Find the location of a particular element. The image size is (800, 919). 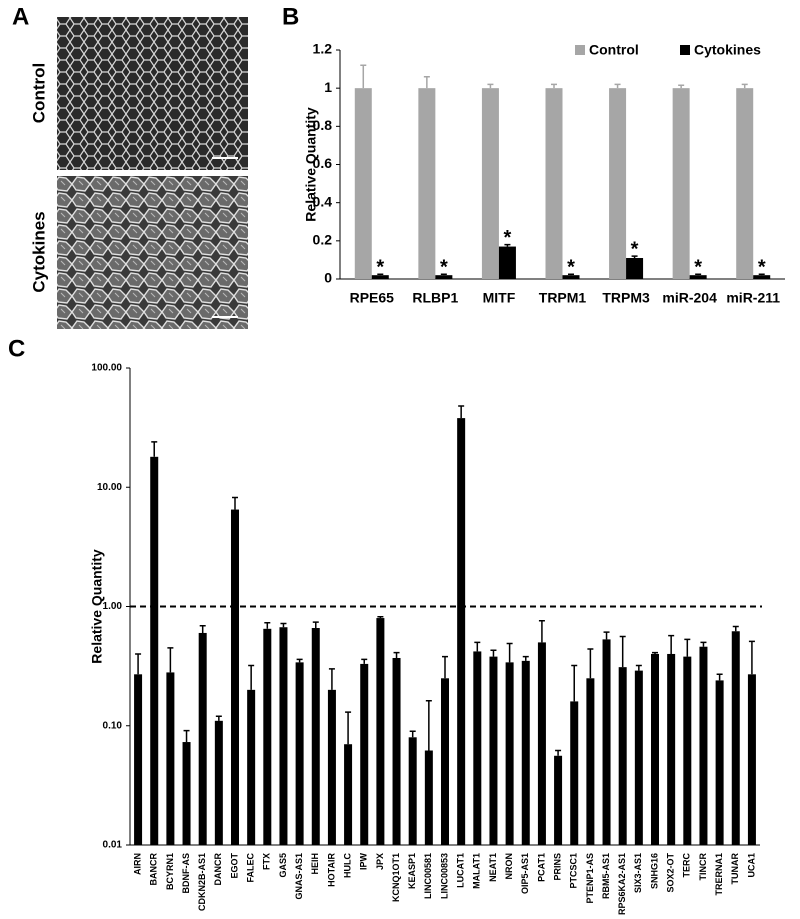

x-tick-label: KCNQ1OT1 is located at coordinates (396, 877).